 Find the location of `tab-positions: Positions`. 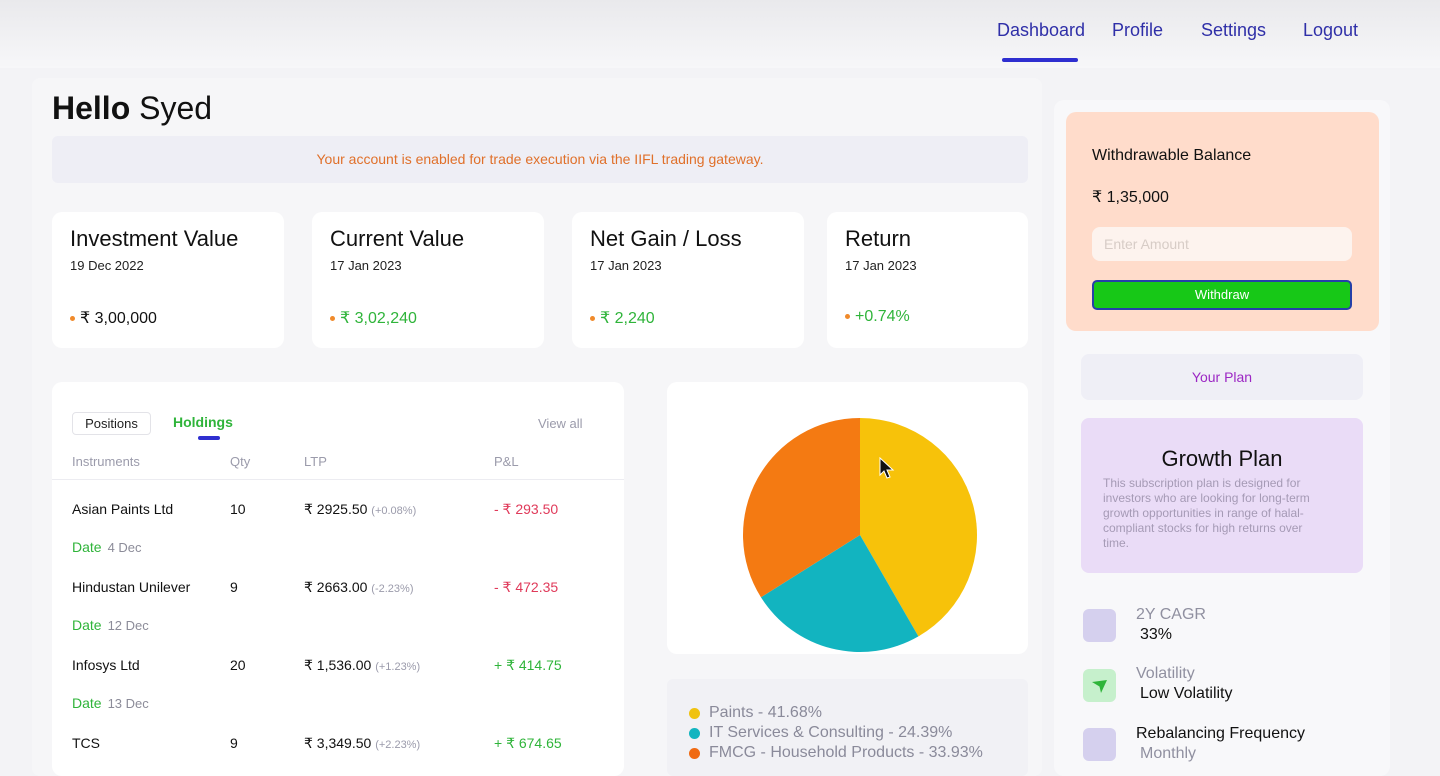

tab-positions: Positions is located at coordinates (111, 423).